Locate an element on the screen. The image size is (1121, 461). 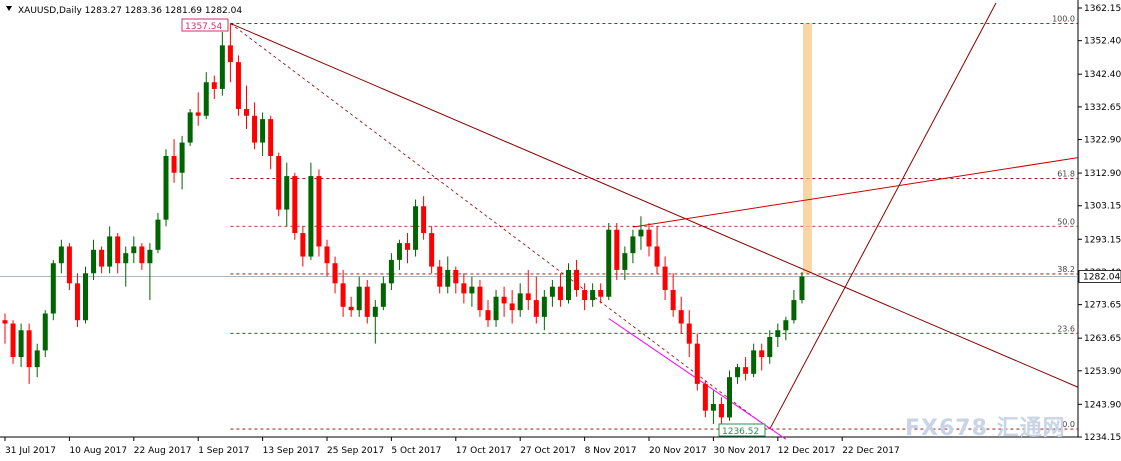
x-tick-label: 12 Dec 2017 is located at coordinates (807, 451).